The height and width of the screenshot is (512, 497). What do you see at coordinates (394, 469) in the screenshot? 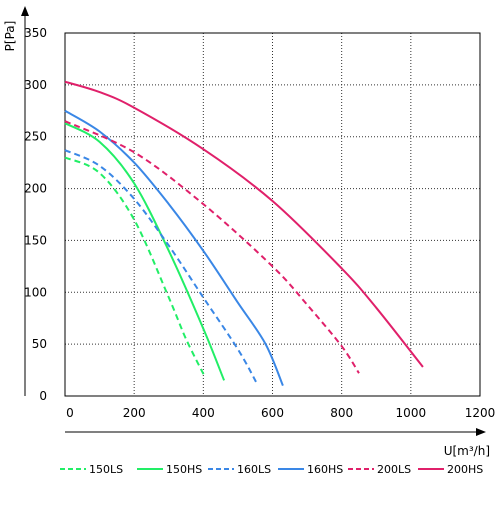
I see `legend-label-200ls: 200LS` at bounding box center [394, 469].